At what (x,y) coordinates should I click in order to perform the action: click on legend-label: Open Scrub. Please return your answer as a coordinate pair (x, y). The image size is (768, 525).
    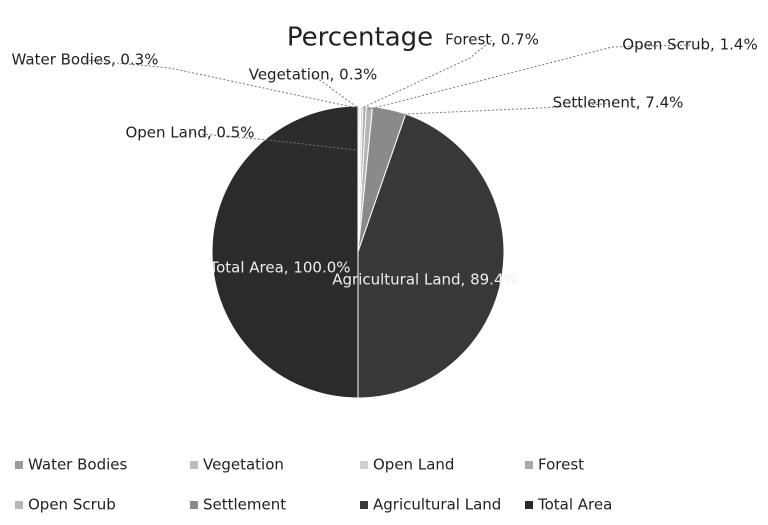
    Looking at the image, I should click on (72, 505).